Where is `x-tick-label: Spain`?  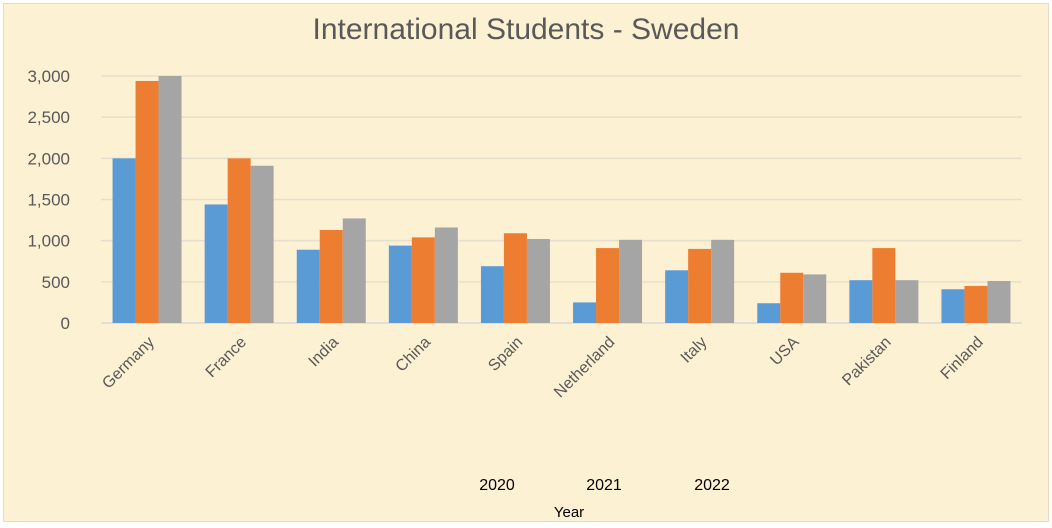 x-tick-label: Spain is located at coordinates (505, 354).